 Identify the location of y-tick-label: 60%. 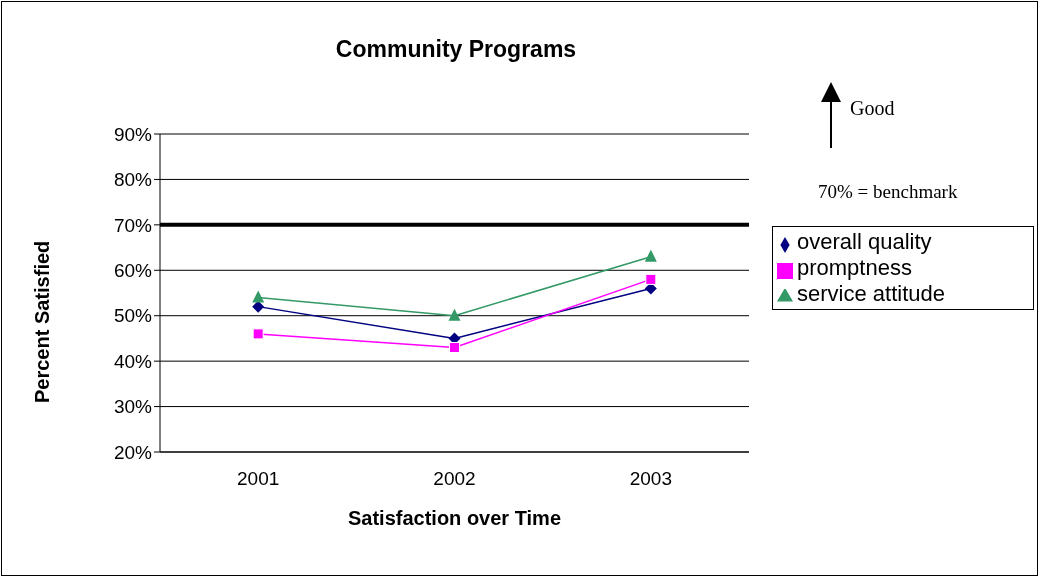
(133, 271).